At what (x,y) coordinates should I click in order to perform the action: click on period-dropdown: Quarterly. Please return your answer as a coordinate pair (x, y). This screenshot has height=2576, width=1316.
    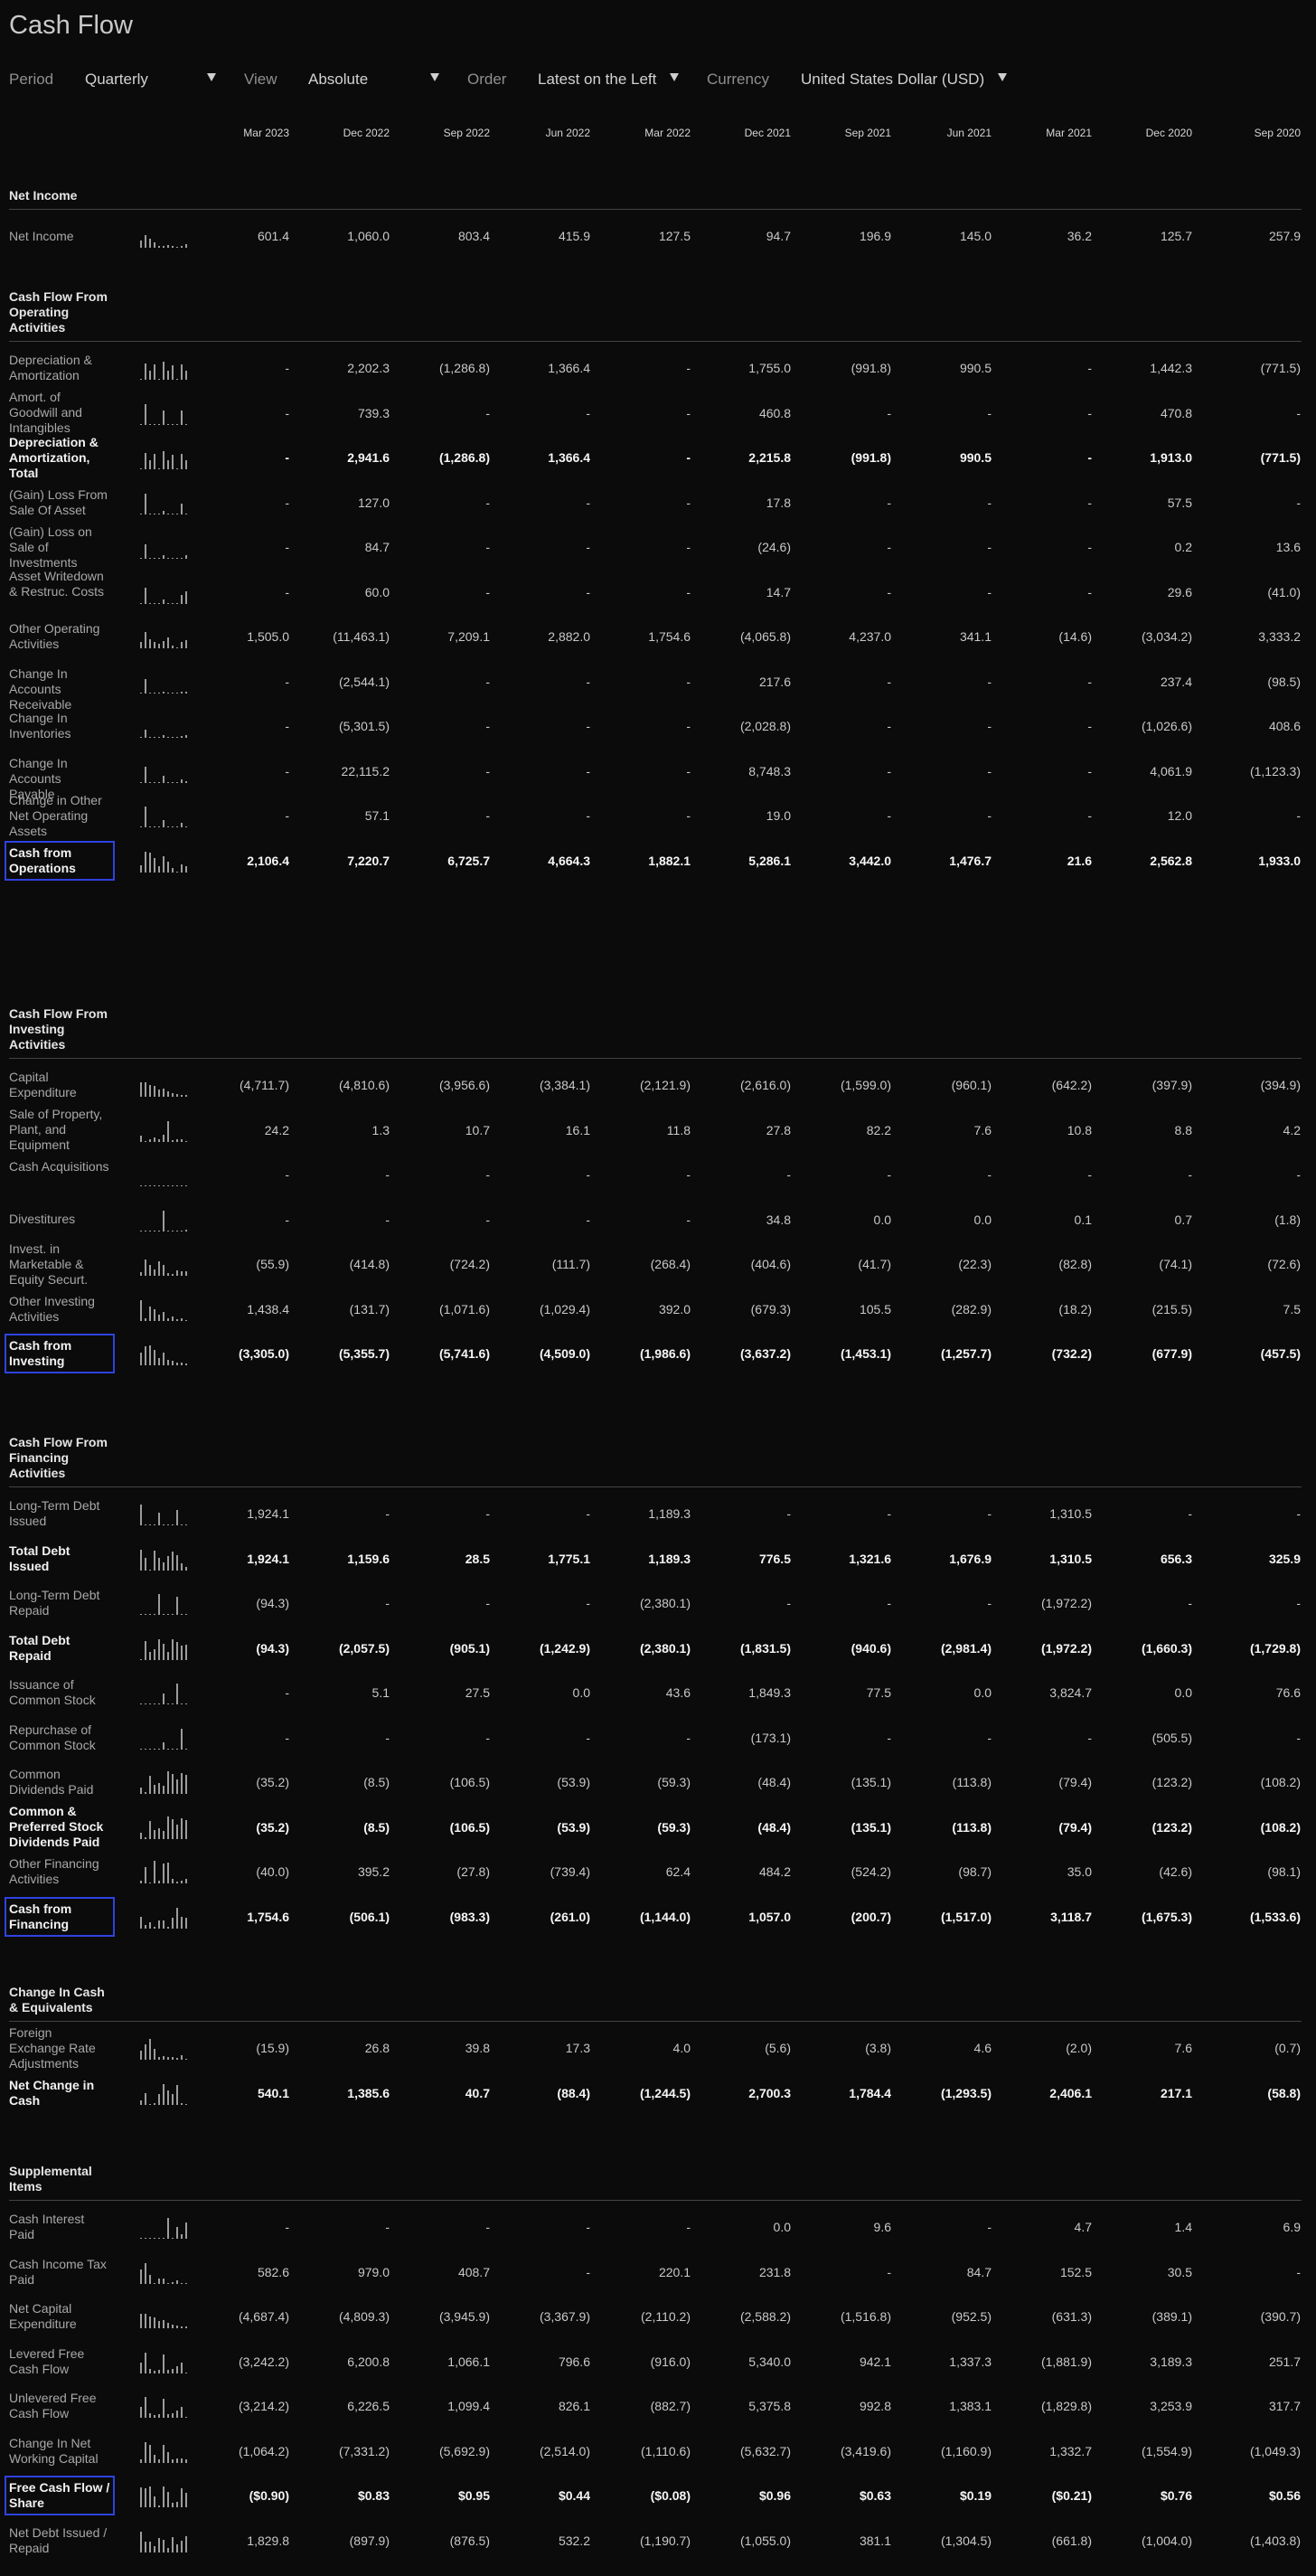
    Looking at the image, I should click on (117, 79).